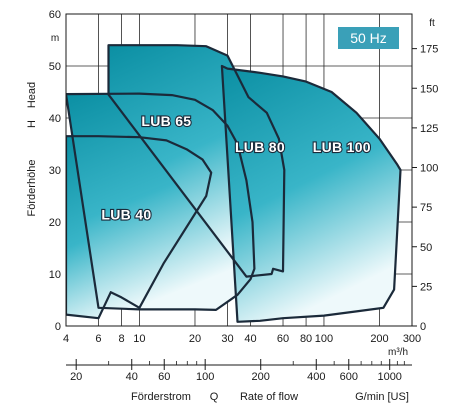  What do you see at coordinates (316, 377) in the screenshot?
I see `x-usgpm-tick-label: 400` at bounding box center [316, 377].